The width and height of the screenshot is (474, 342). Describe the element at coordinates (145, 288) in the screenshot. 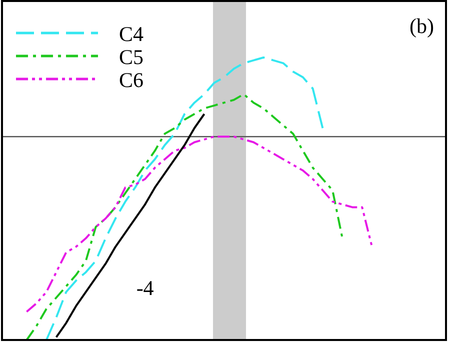

I see `annotation: -4` at that location.